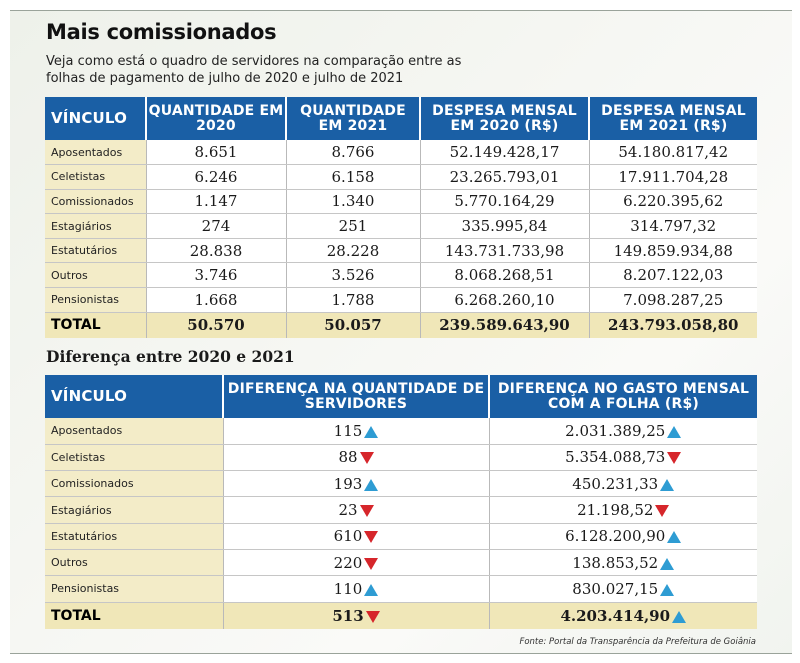  I want to click on qty-difference-cell: 220, so click(356, 563).